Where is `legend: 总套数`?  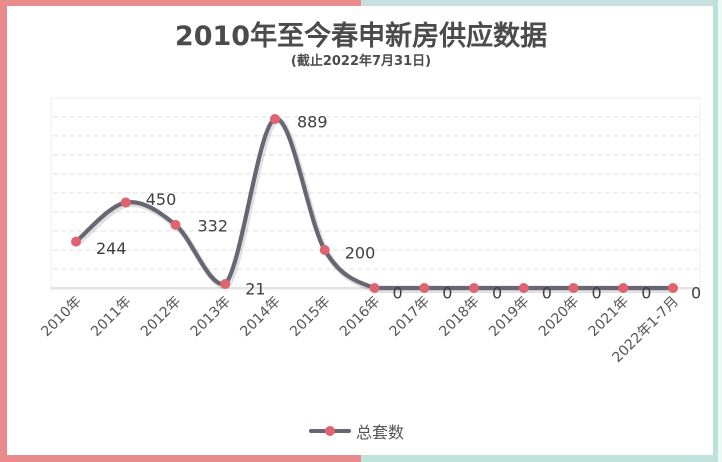 legend: 总套数 is located at coordinates (355, 431).